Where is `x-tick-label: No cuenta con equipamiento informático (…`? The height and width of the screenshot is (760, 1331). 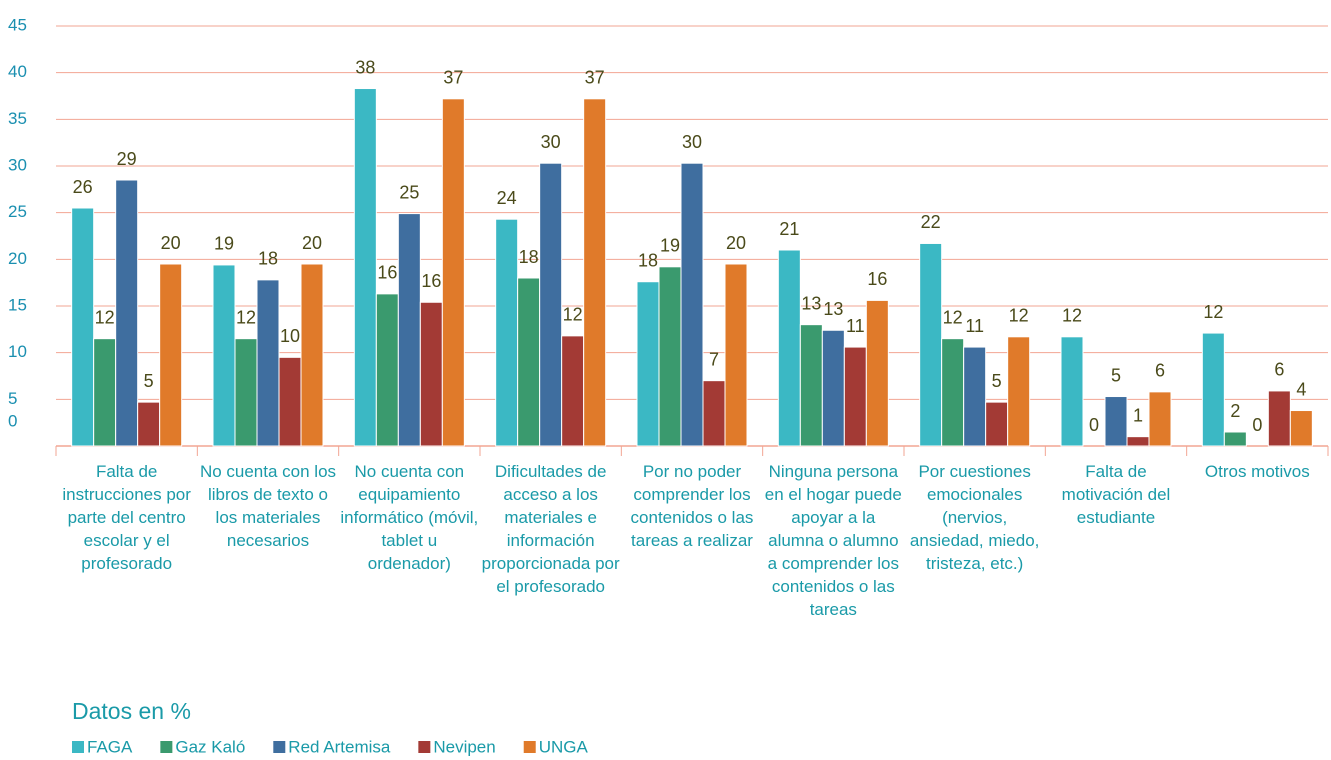
x-tick-label: No cuenta con equipamiento informático (… is located at coordinates (409, 517).